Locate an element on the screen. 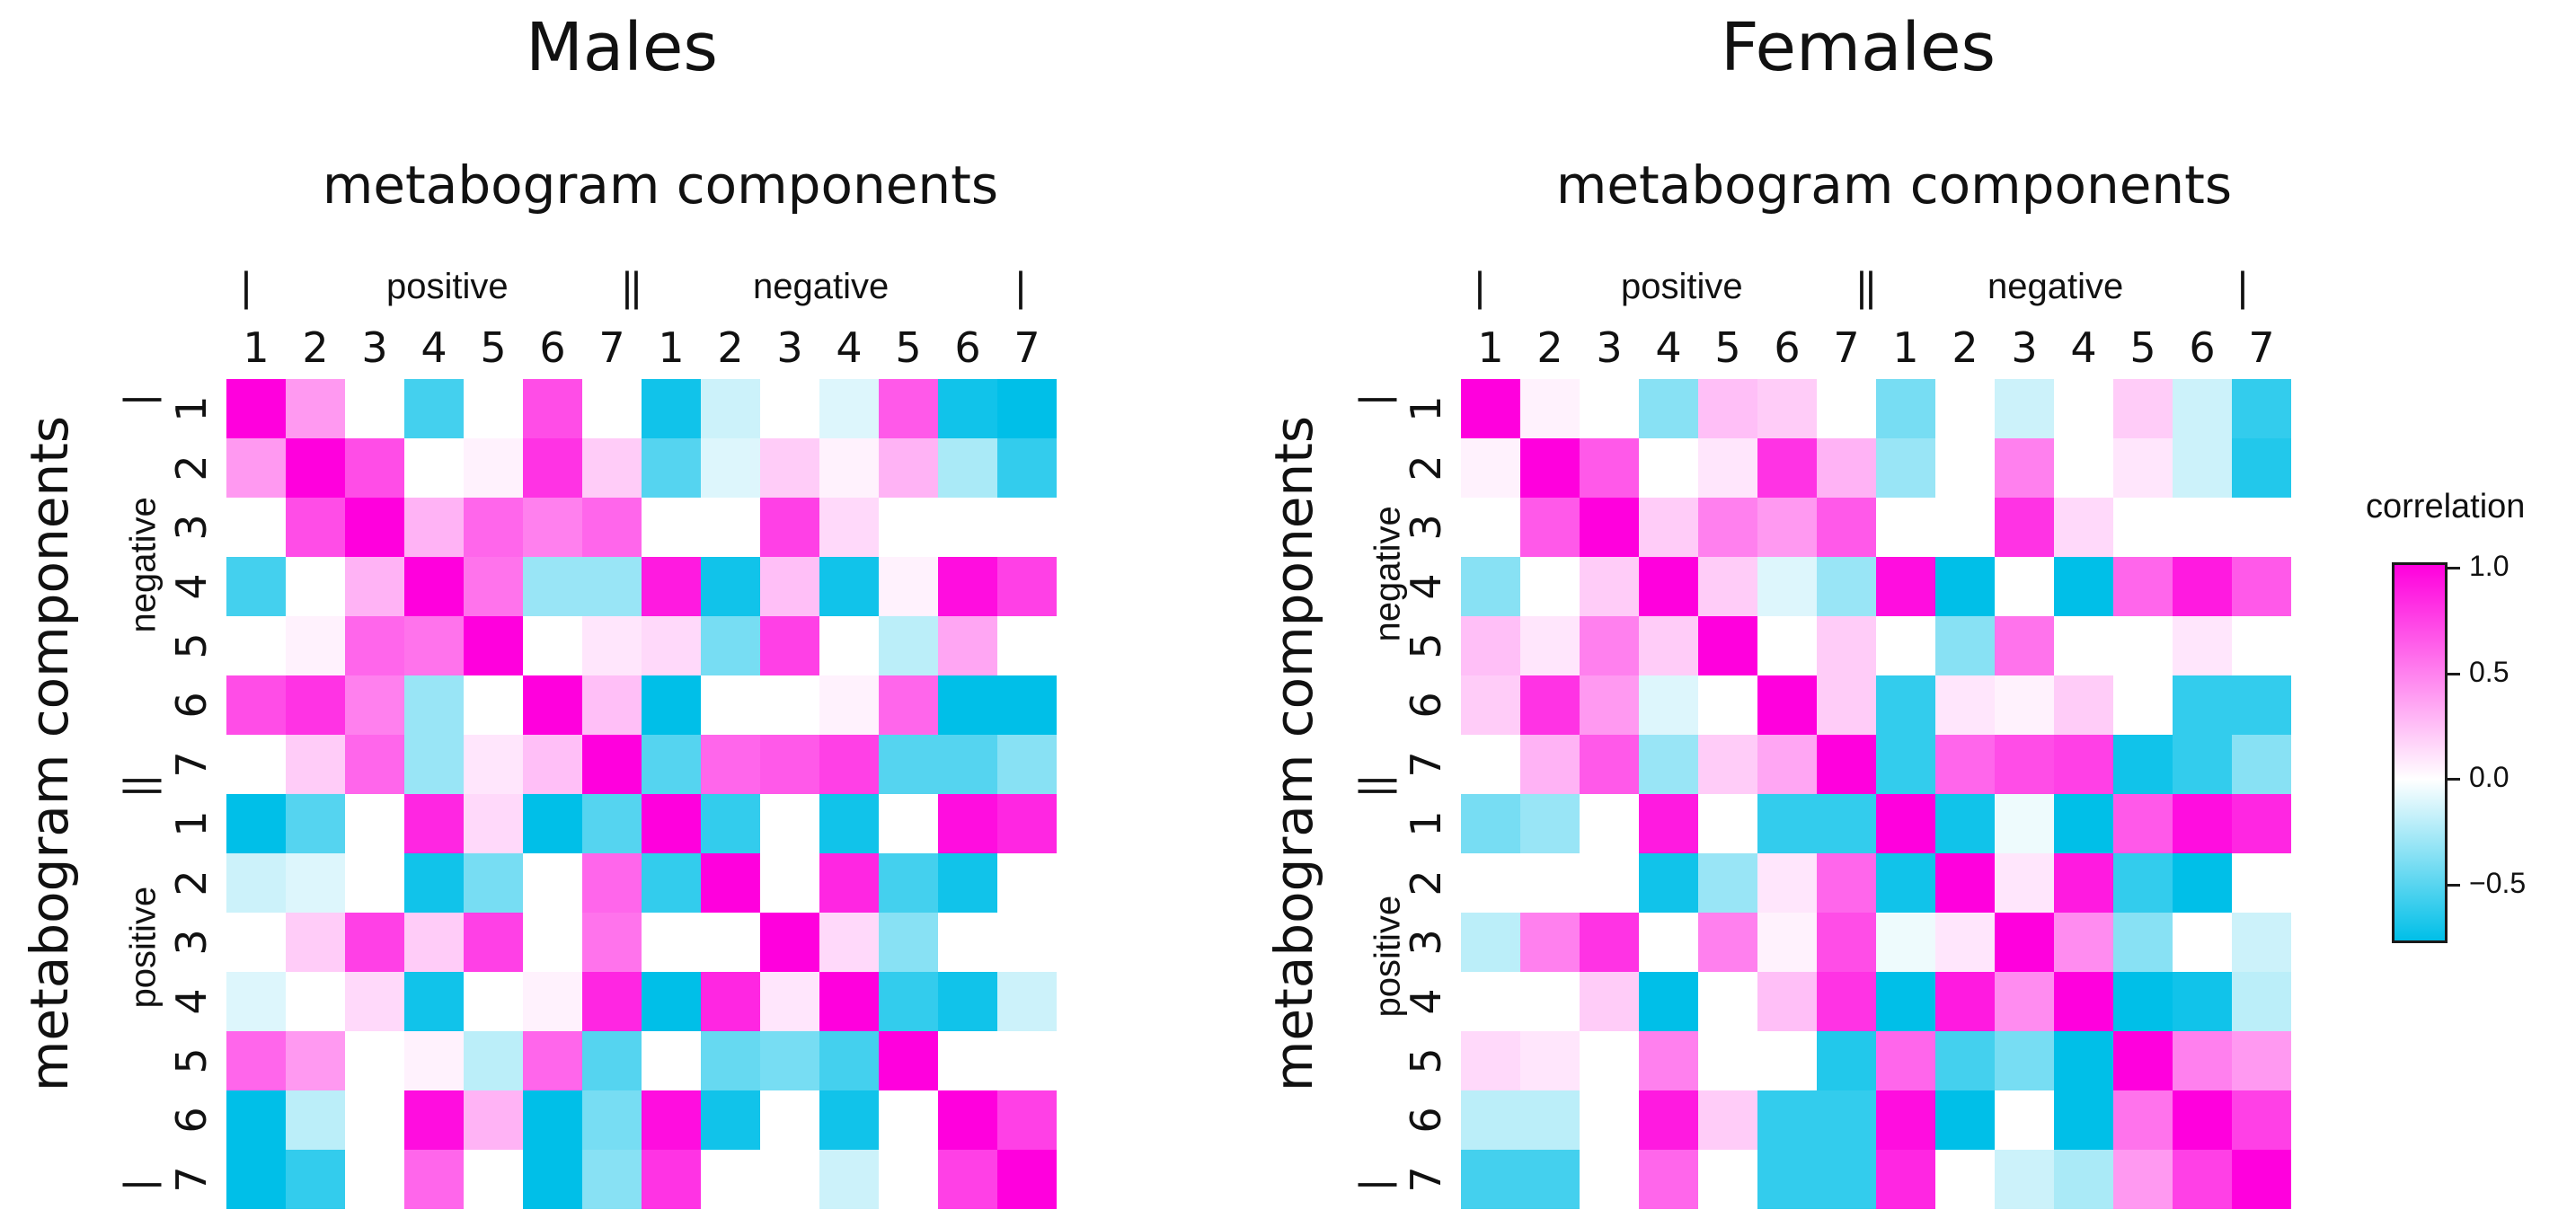 This screenshot has height=1227, width=2576. females-cell-r0-c6 is located at coordinates (1847, 409).